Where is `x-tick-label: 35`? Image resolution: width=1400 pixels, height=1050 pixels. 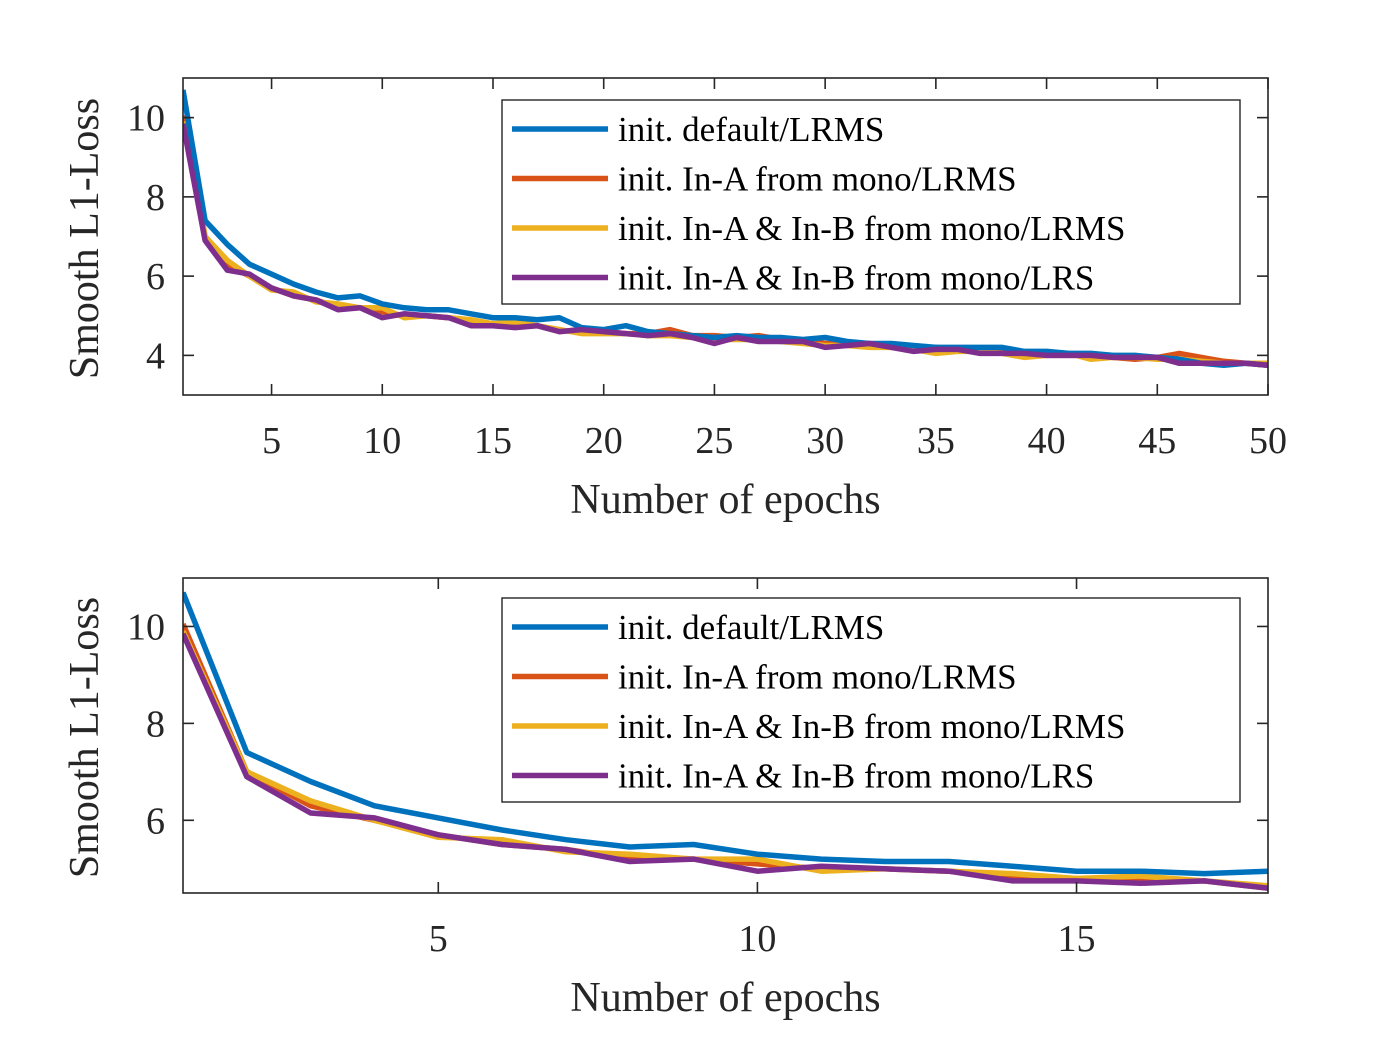 x-tick-label: 35 is located at coordinates (936, 441).